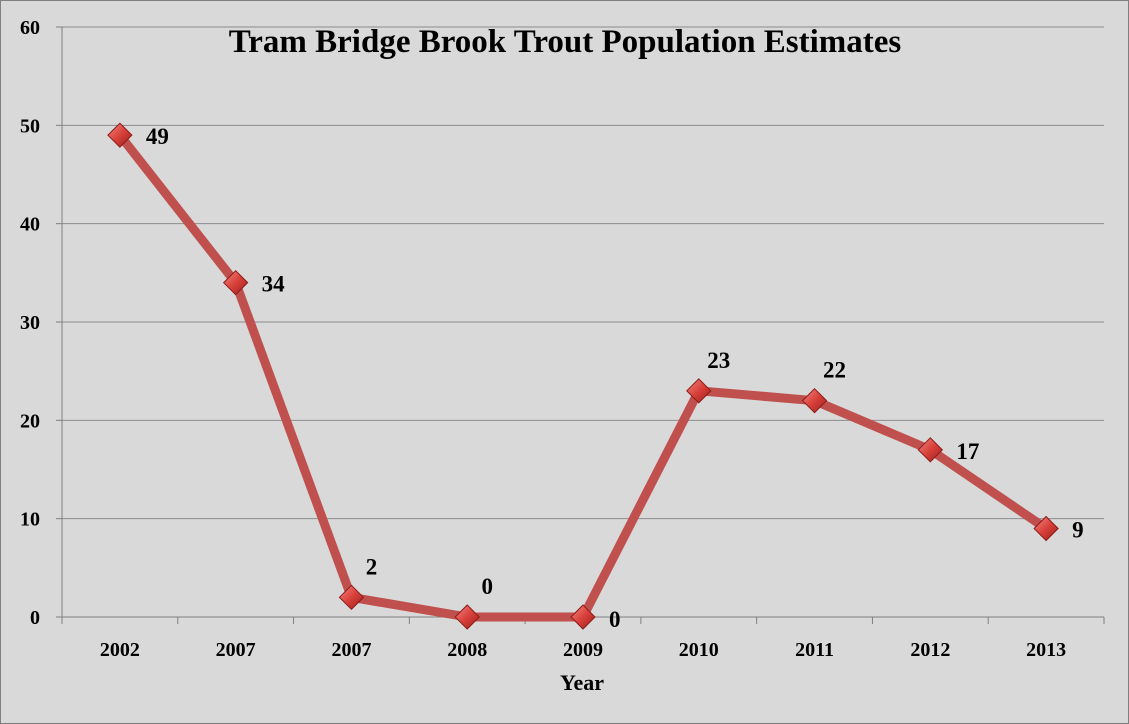  Describe the element at coordinates (30, 520) in the screenshot. I see `y-tick-label: 10` at that location.